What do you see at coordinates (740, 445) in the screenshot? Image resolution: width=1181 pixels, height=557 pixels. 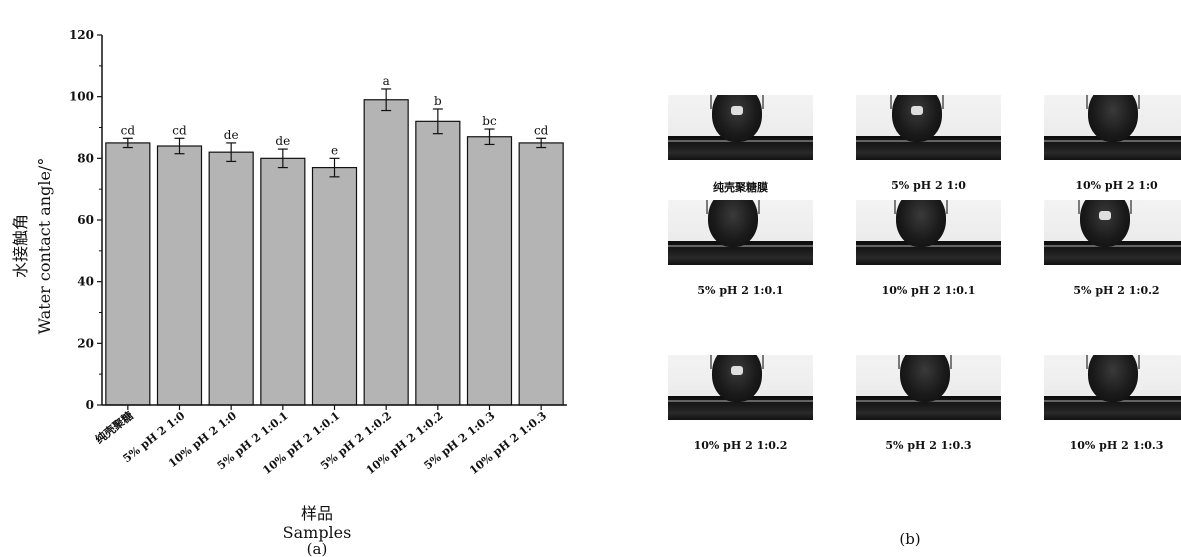 I see `photo-label: 10% pH 2 1:0.2` at bounding box center [740, 445].